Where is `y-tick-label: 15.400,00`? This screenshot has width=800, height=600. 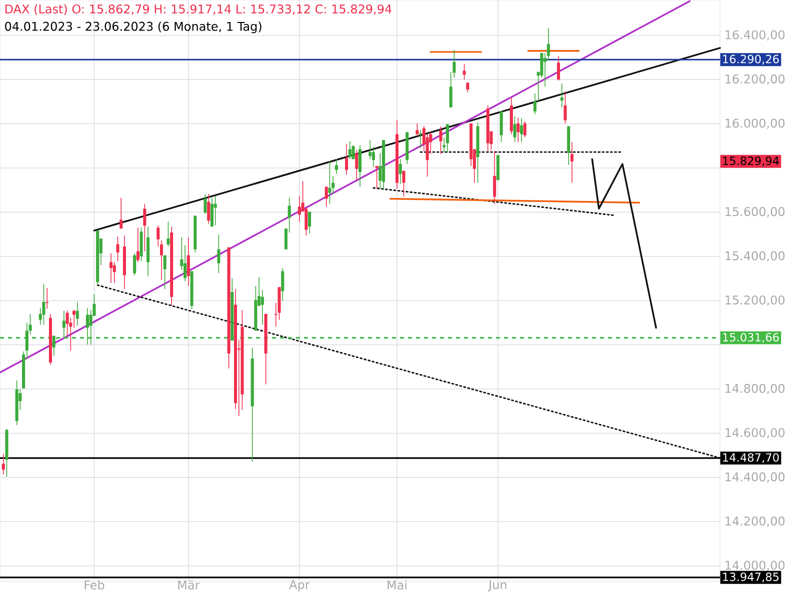
y-tick-label: 15.400,00 is located at coordinates (755, 256).